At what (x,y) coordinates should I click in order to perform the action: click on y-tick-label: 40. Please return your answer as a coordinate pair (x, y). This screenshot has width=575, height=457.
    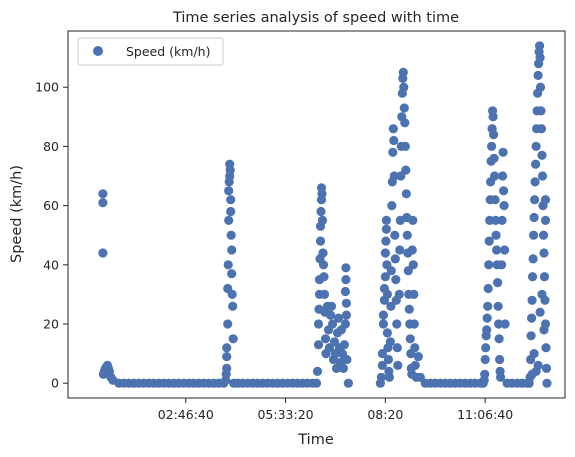
    Looking at the image, I should click on (51, 264).